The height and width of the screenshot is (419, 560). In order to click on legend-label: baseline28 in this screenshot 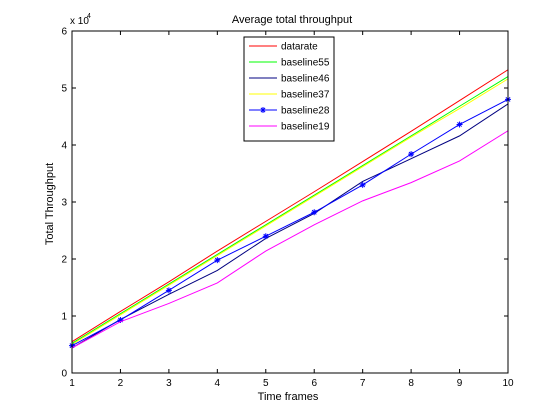, I will do `click(305, 111)`.